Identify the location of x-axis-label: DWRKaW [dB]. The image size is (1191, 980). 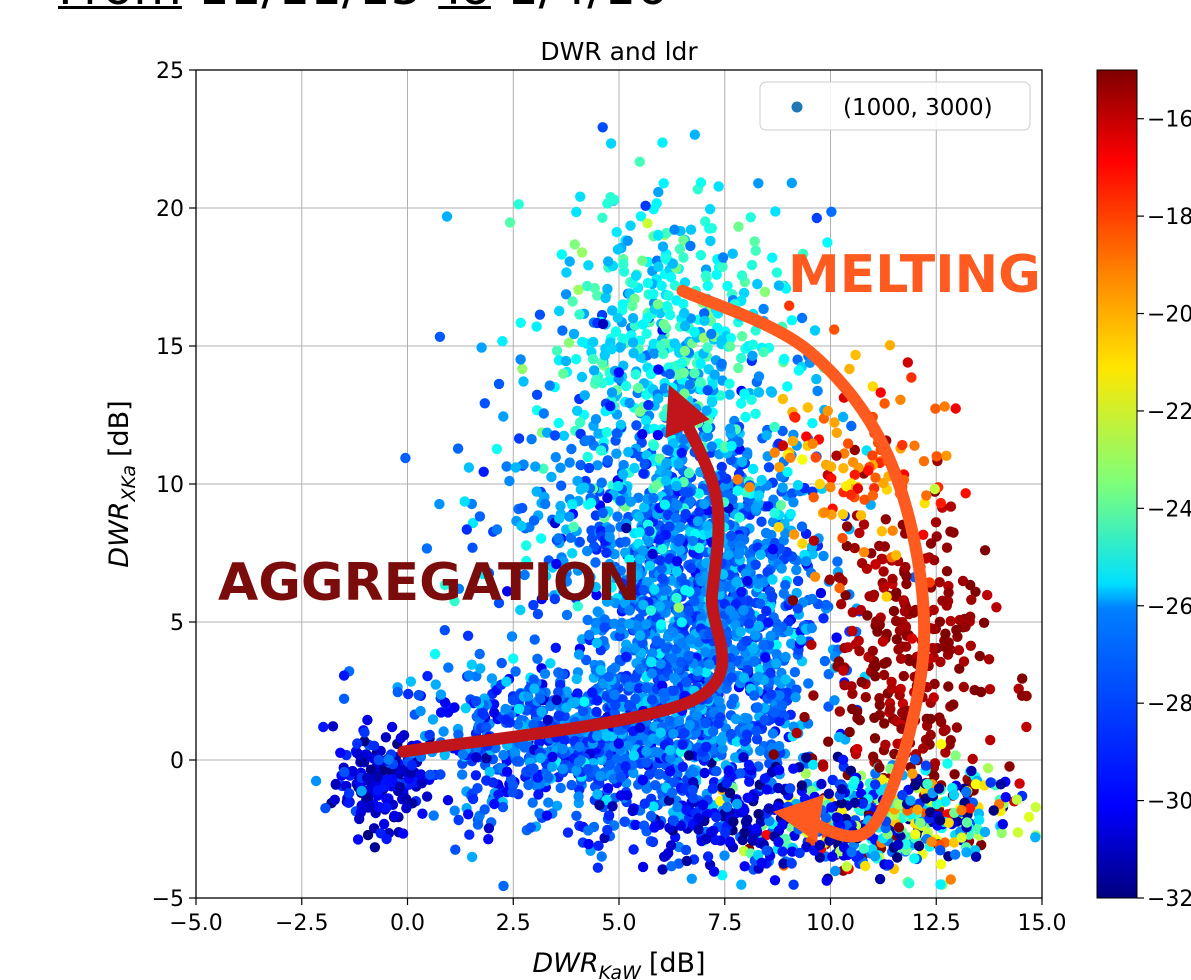
(618, 964).